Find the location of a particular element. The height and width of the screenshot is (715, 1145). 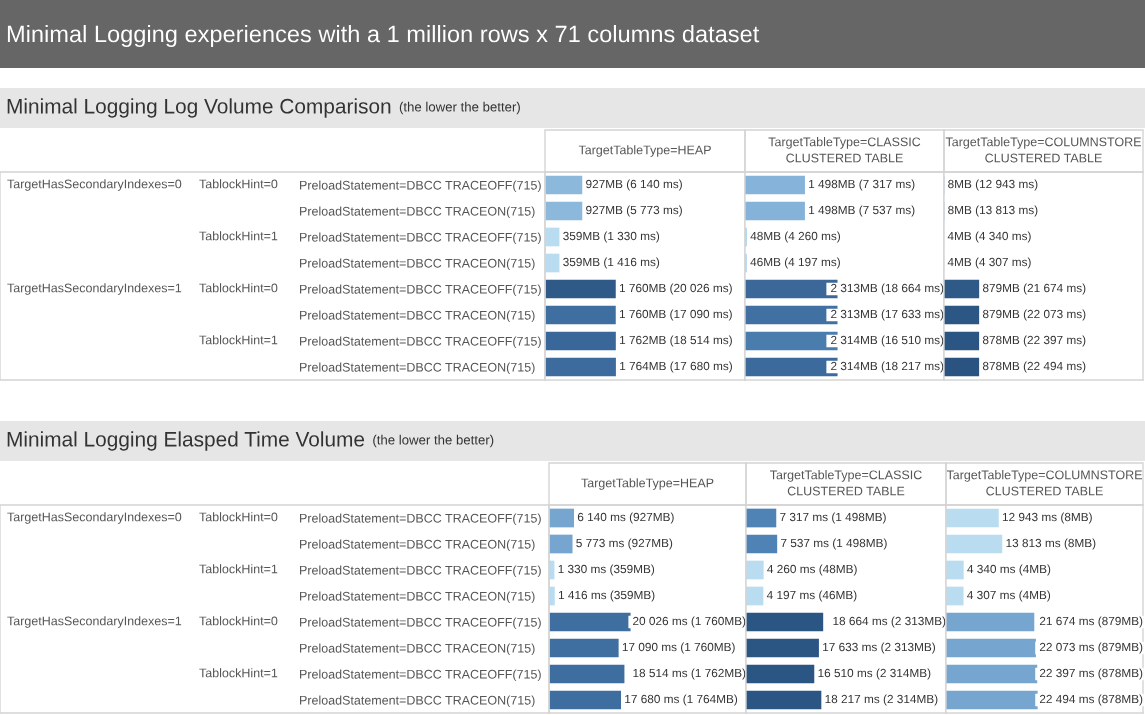

data-label: 878MB (22 494 ms) is located at coordinates (1034, 367).